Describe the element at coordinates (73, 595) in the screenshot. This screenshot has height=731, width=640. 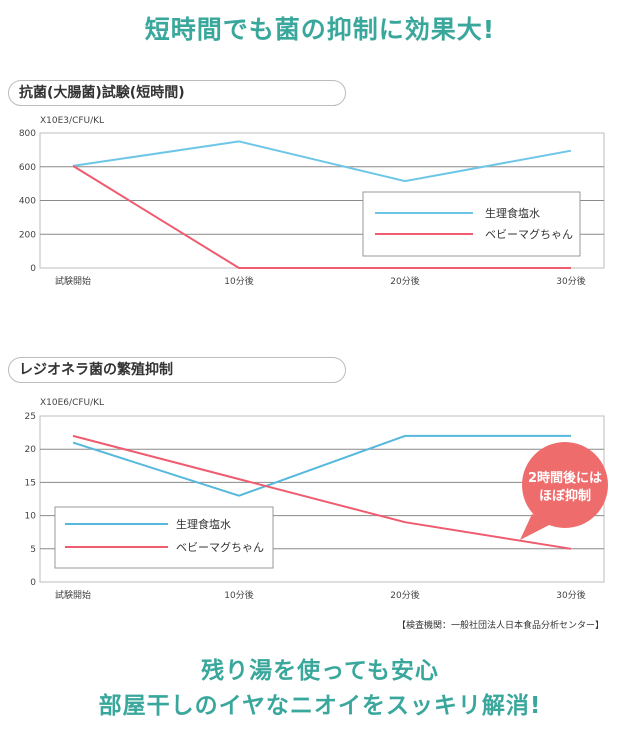
I see `chart-2-xtick-label: 試験開始` at that location.